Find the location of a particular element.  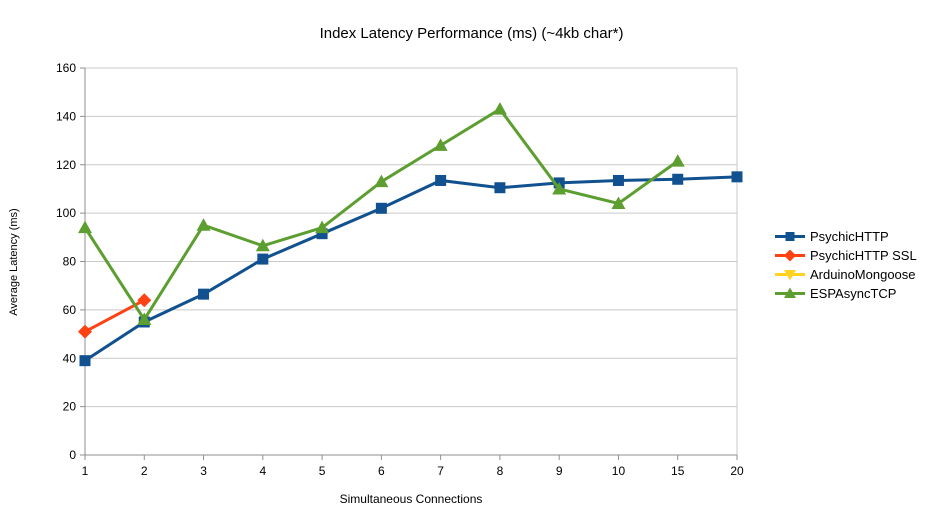

y-tick-label: 160 is located at coordinates (66, 68).